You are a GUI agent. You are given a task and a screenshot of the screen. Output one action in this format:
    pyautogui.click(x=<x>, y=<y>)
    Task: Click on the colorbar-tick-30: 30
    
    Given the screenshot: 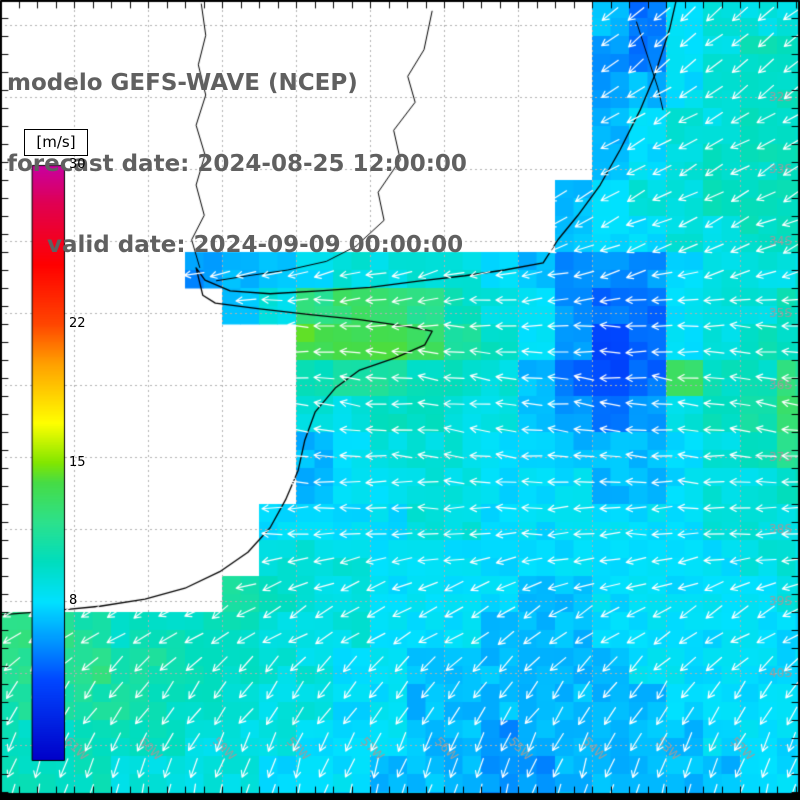 What is the action you would take?
    pyautogui.click(x=77, y=164)
    